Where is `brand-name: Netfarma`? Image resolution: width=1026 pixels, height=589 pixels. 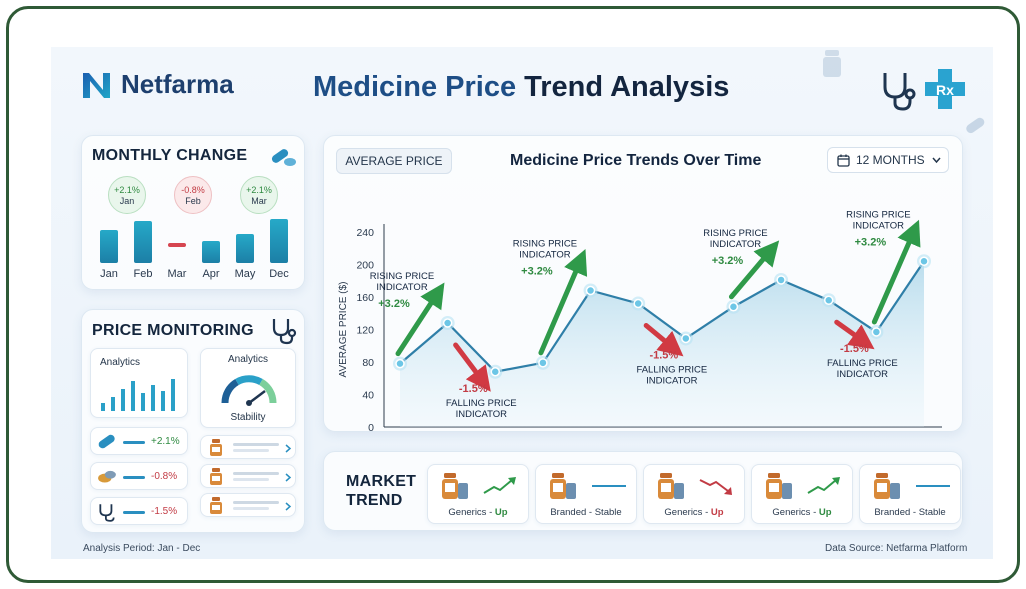
brand-name: Netfarma is located at coordinates (177, 84).